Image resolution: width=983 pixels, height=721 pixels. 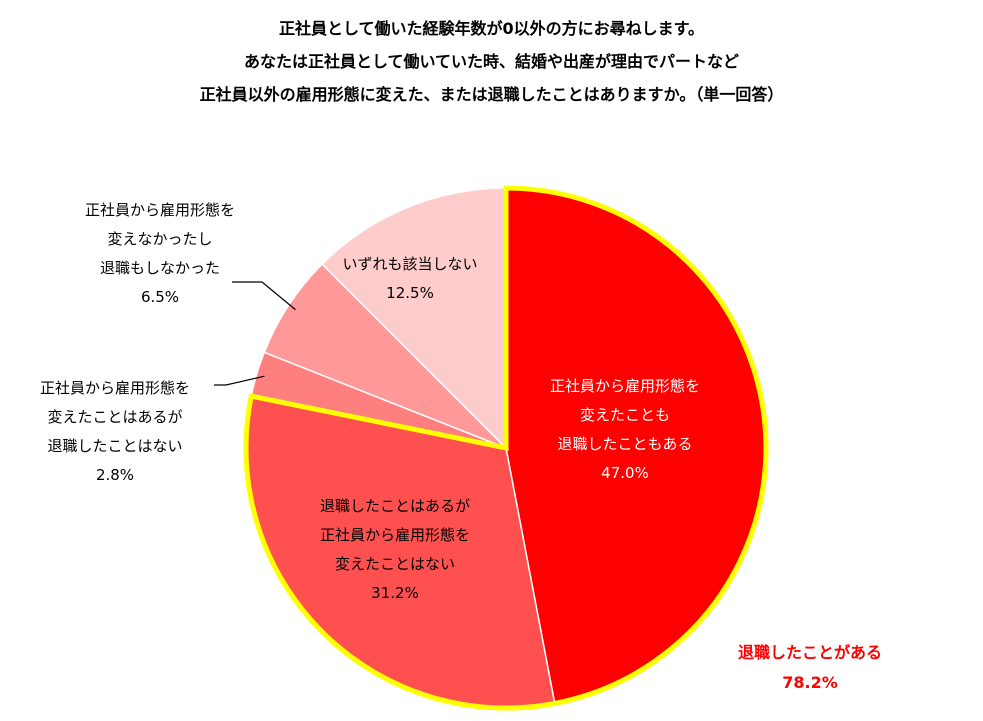 What do you see at coordinates (625, 473) in the screenshot?
I see `slice-value: 47.0%` at bounding box center [625, 473].